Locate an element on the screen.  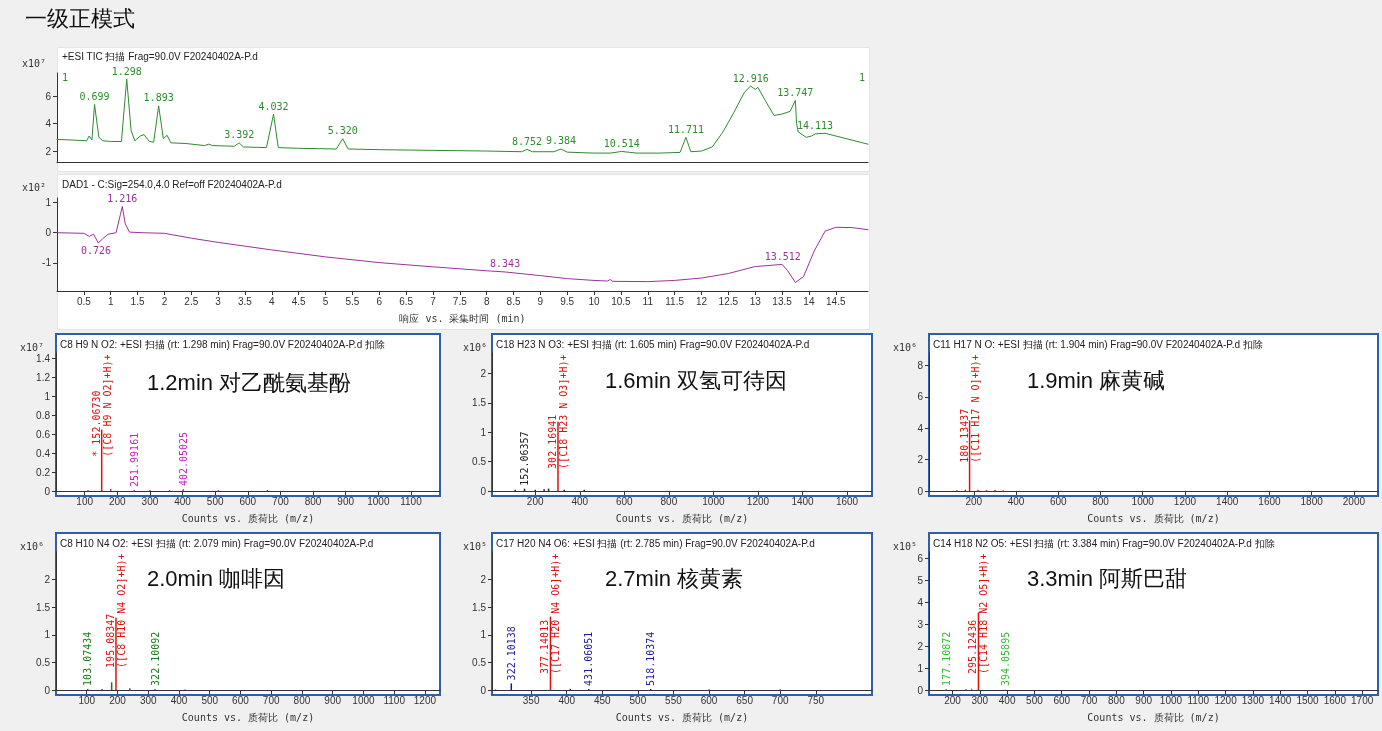
annotation: 152.06357 is located at coordinates (525, 458).